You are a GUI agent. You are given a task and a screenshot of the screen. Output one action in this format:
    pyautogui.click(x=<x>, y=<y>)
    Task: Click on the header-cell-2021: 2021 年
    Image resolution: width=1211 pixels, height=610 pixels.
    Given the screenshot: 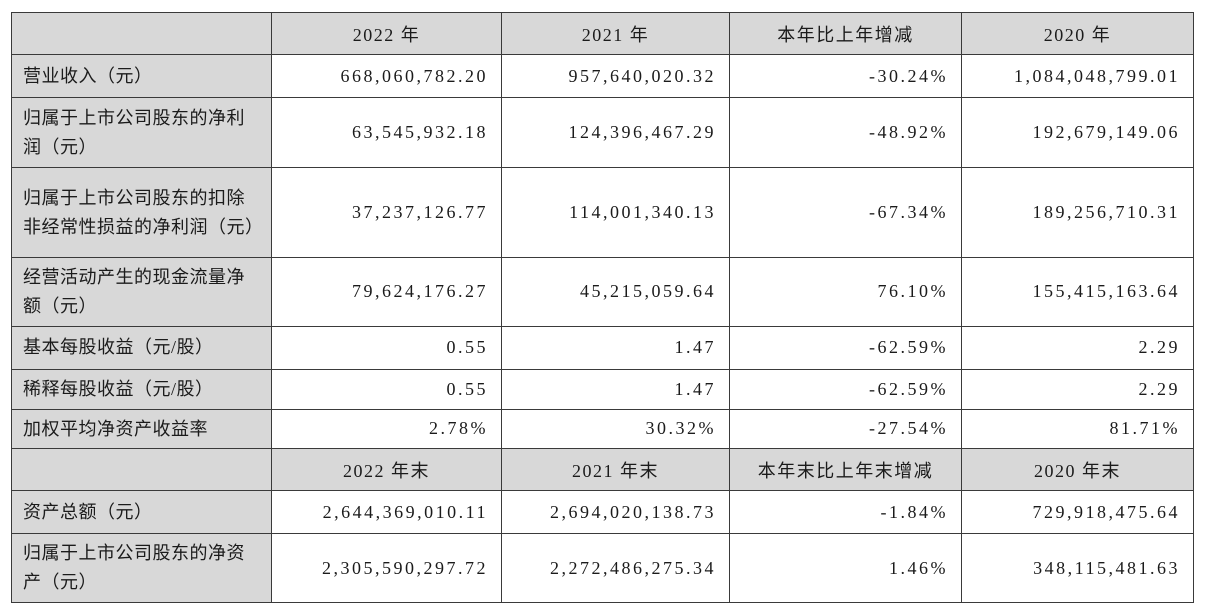 What is the action you would take?
    pyautogui.click(x=615, y=33)
    